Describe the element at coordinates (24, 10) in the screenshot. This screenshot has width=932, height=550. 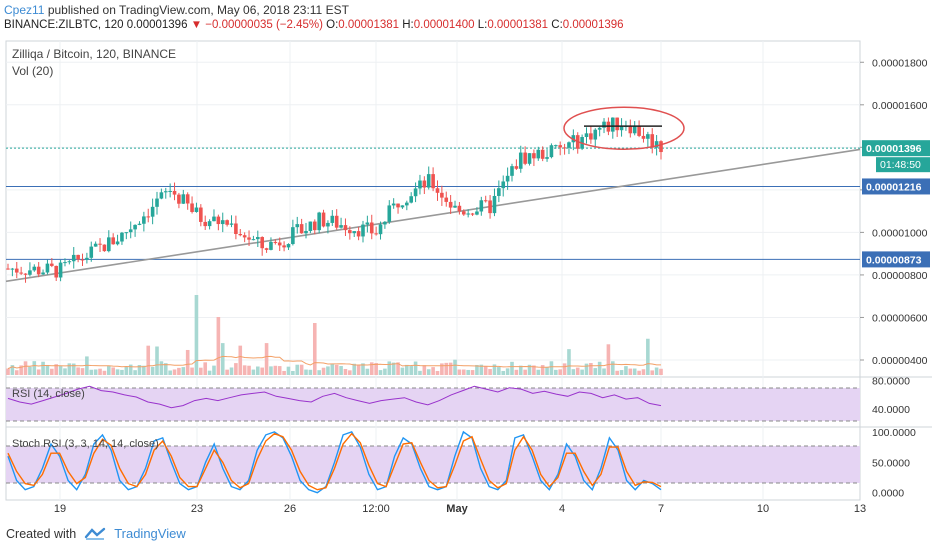
I see `author-link: Cpez11` at that location.